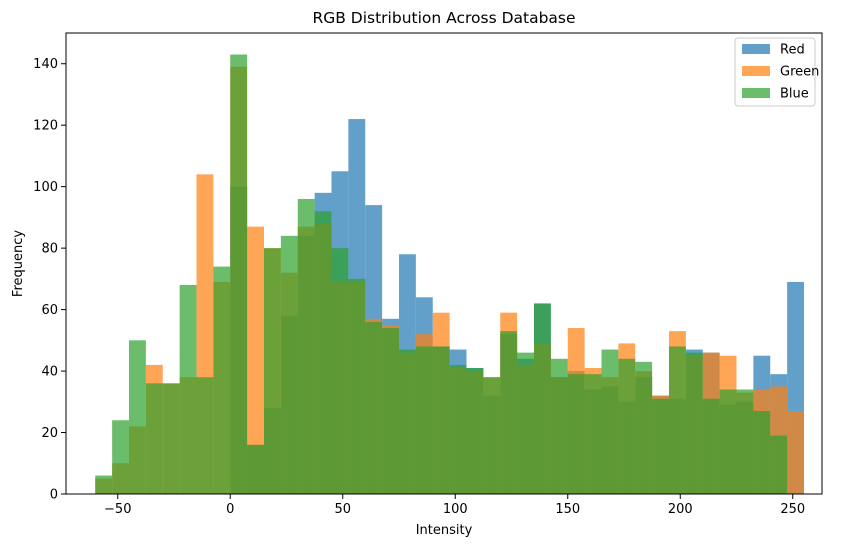  What do you see at coordinates (230, 509) in the screenshot?
I see `x-tick-label: 0` at bounding box center [230, 509].